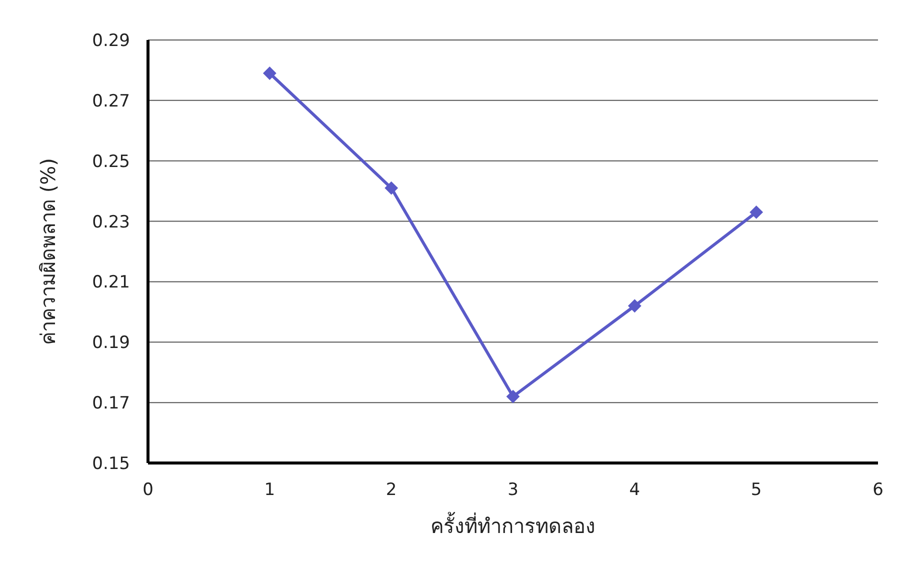  Describe the element at coordinates (48, 251) in the screenshot. I see `y-axis-title: ค่าความผิดพลาด (%)` at that location.